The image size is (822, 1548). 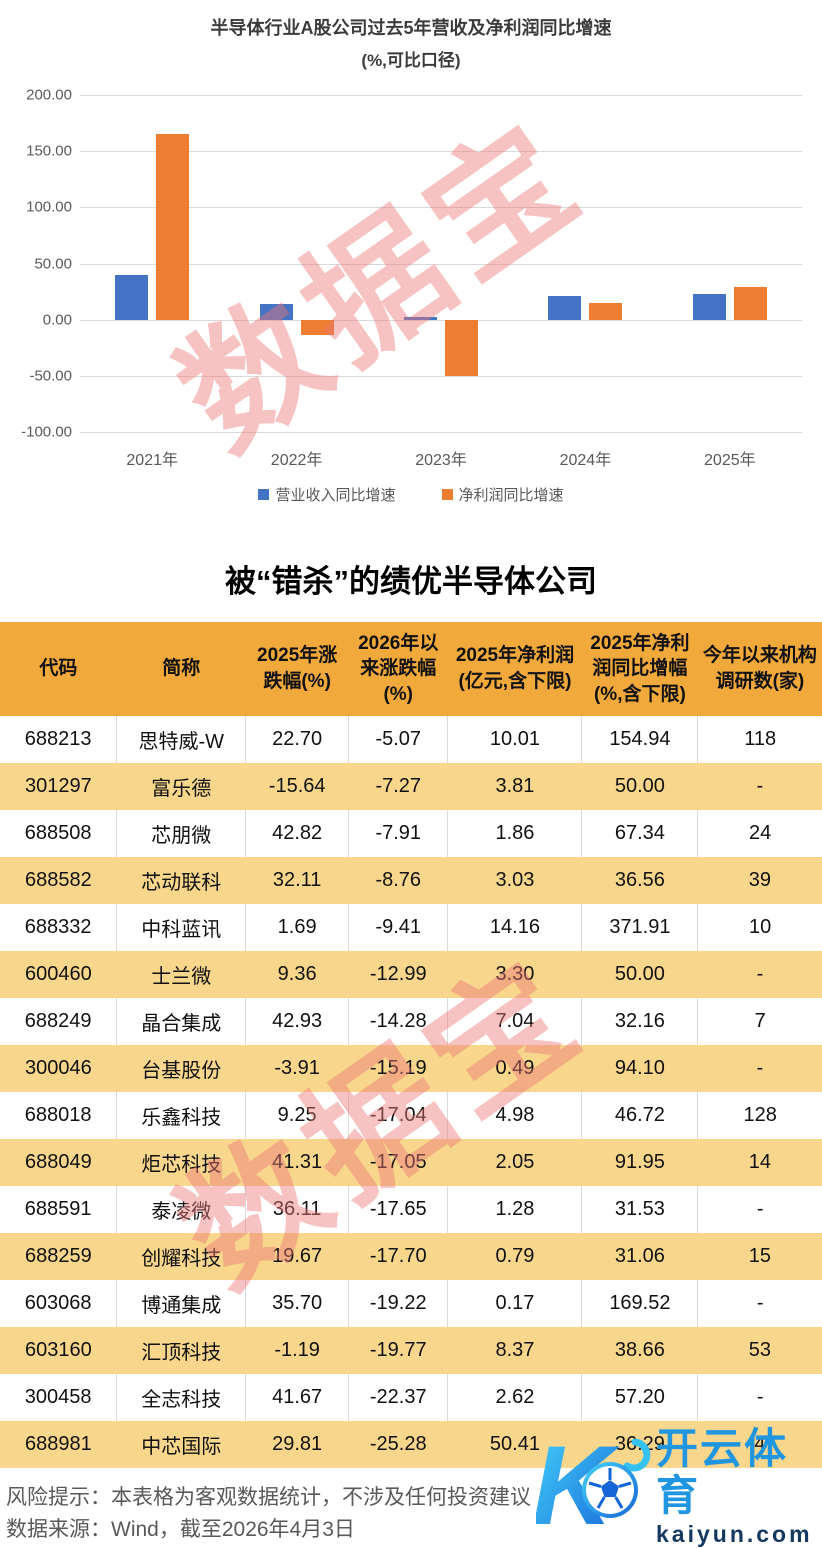 What do you see at coordinates (297, 927) in the screenshot?
I see `cell-688332-col2: 1.69` at bounding box center [297, 927].